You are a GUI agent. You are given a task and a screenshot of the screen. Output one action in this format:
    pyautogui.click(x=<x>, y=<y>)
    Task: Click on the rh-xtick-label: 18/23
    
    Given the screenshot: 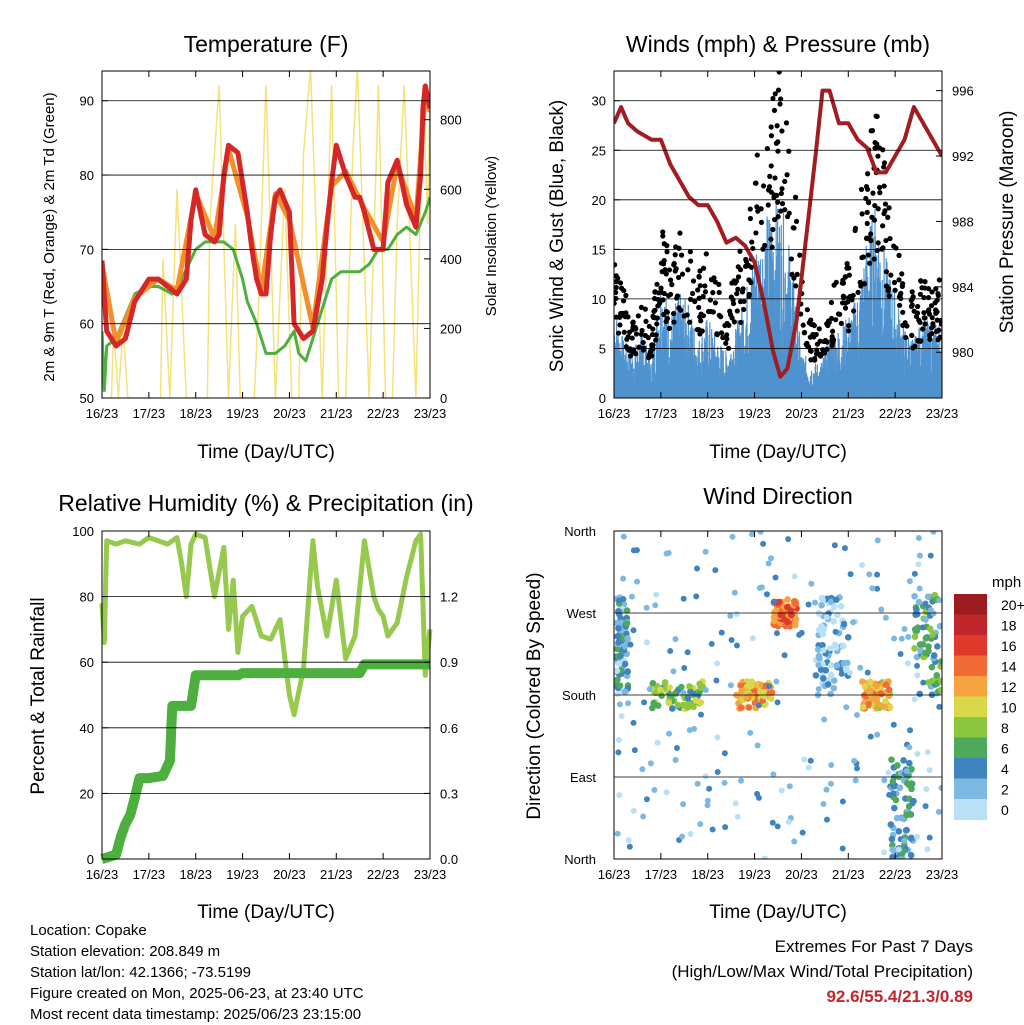 What is the action you would take?
    pyautogui.click(x=195, y=874)
    